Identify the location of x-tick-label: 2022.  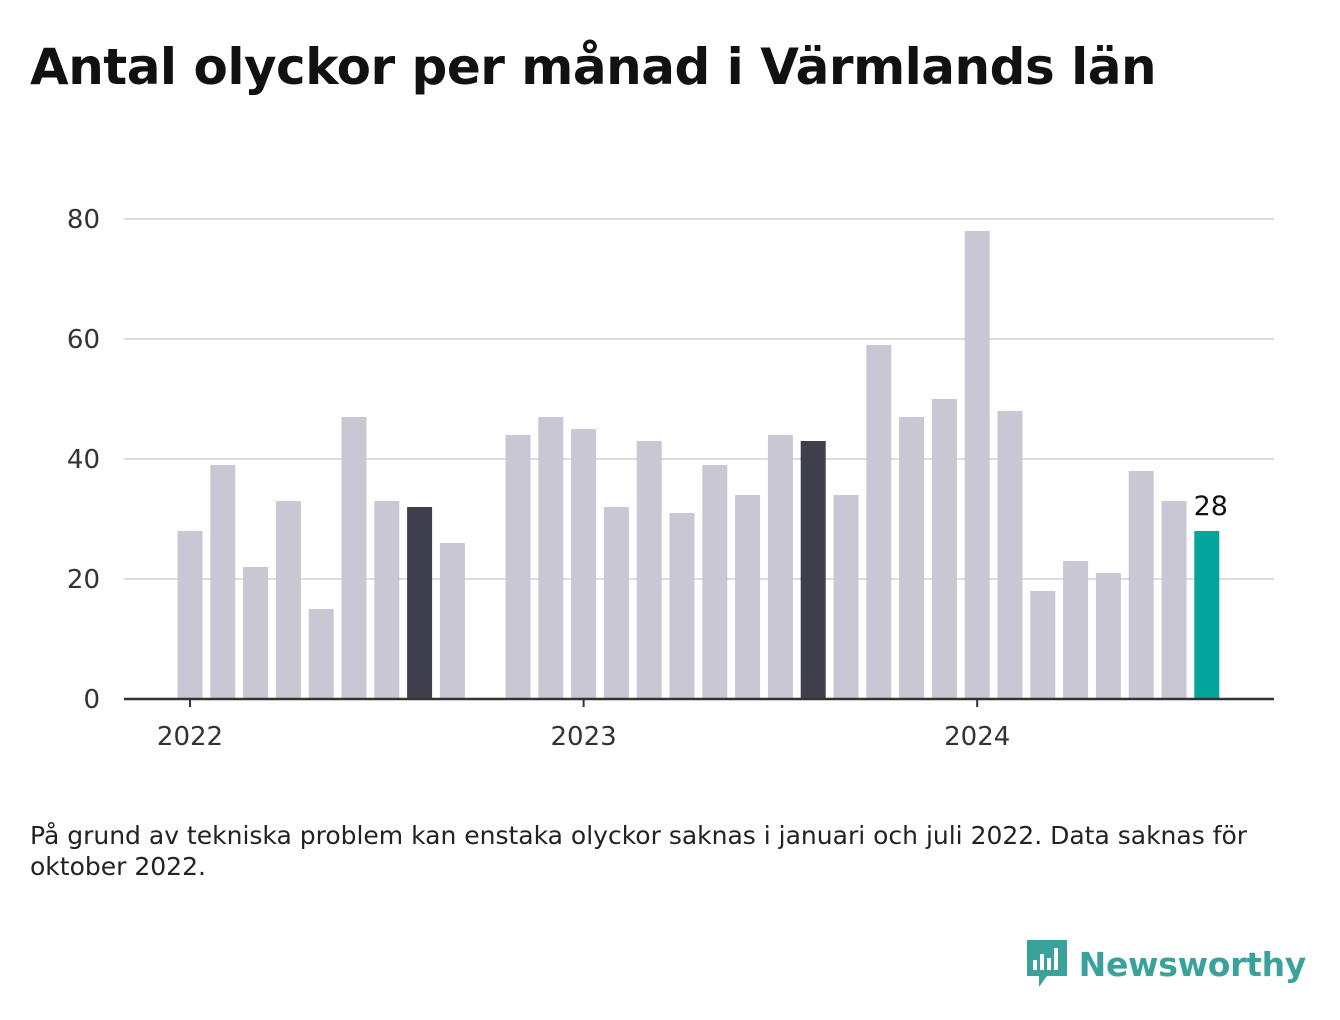
(190, 737).